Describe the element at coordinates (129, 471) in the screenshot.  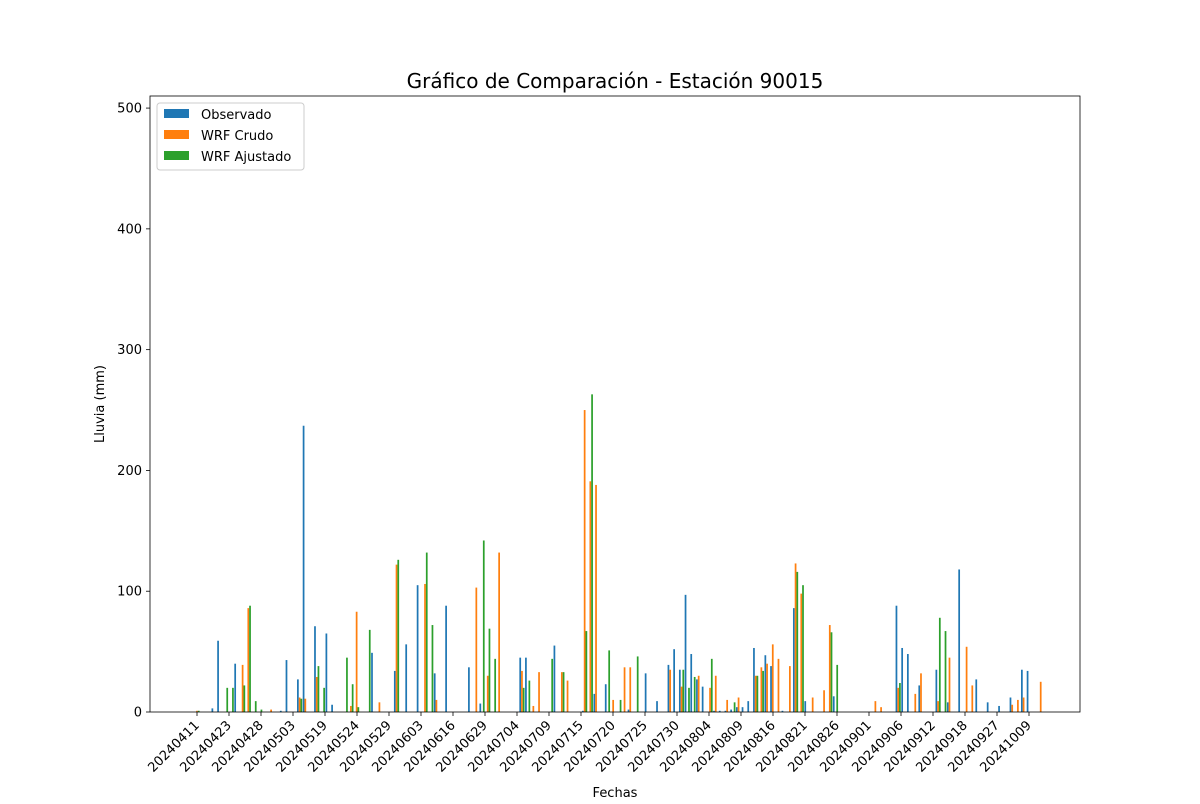
I see `y-tick-label: 200` at that location.